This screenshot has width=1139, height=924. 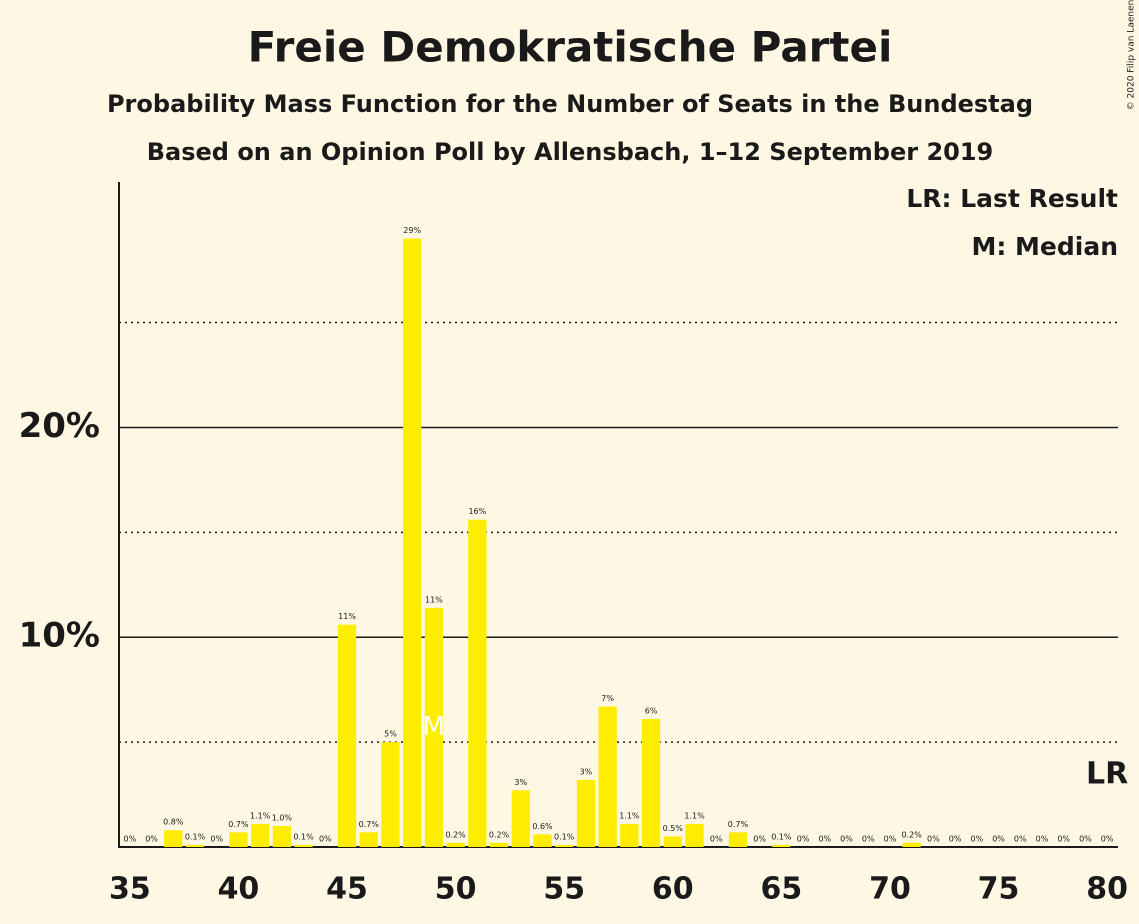 I want to click on x-tick-label: 60, so click(x=673, y=889).